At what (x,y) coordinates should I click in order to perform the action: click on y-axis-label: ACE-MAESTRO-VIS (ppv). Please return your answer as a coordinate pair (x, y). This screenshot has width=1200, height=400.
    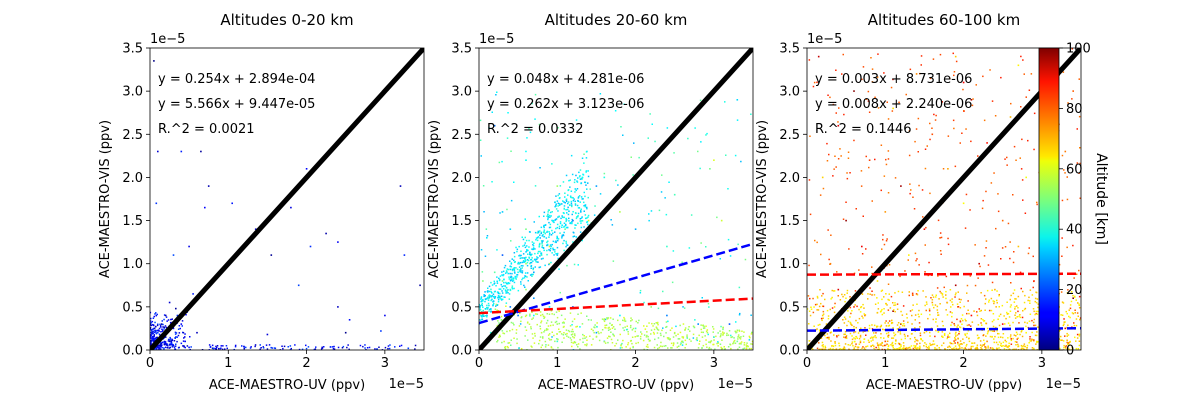
    Looking at the image, I should click on (762, 199).